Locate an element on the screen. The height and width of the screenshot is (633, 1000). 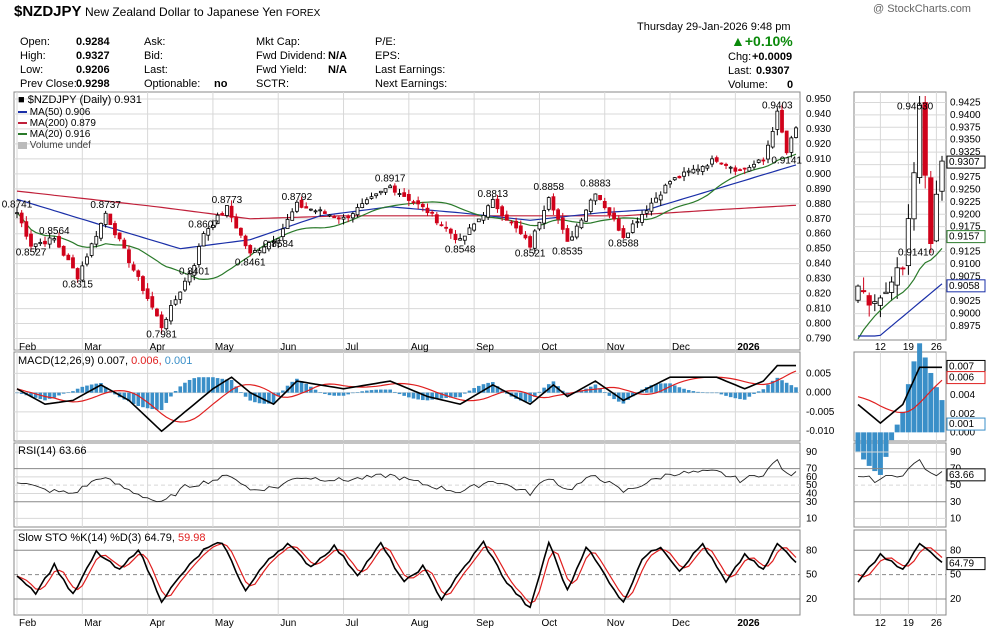
price-annotation: 0.8401 is located at coordinates (194, 272).